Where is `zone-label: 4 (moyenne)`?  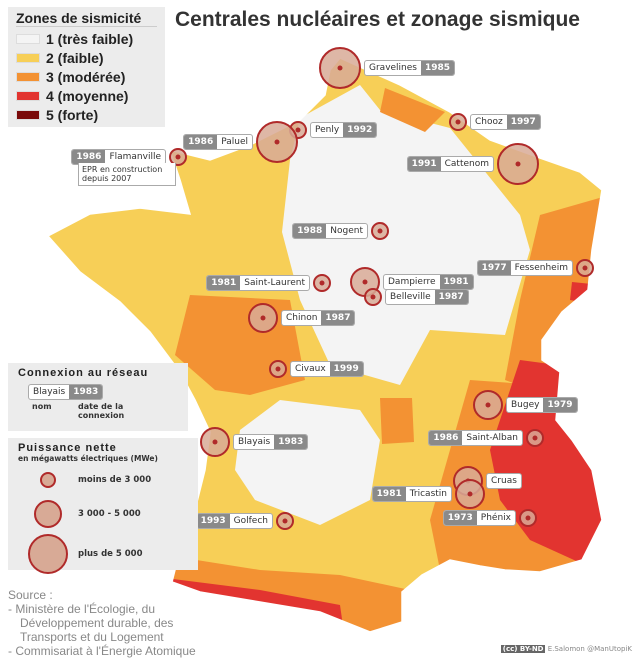 zone-label: 4 (moyenne) is located at coordinates (87, 95).